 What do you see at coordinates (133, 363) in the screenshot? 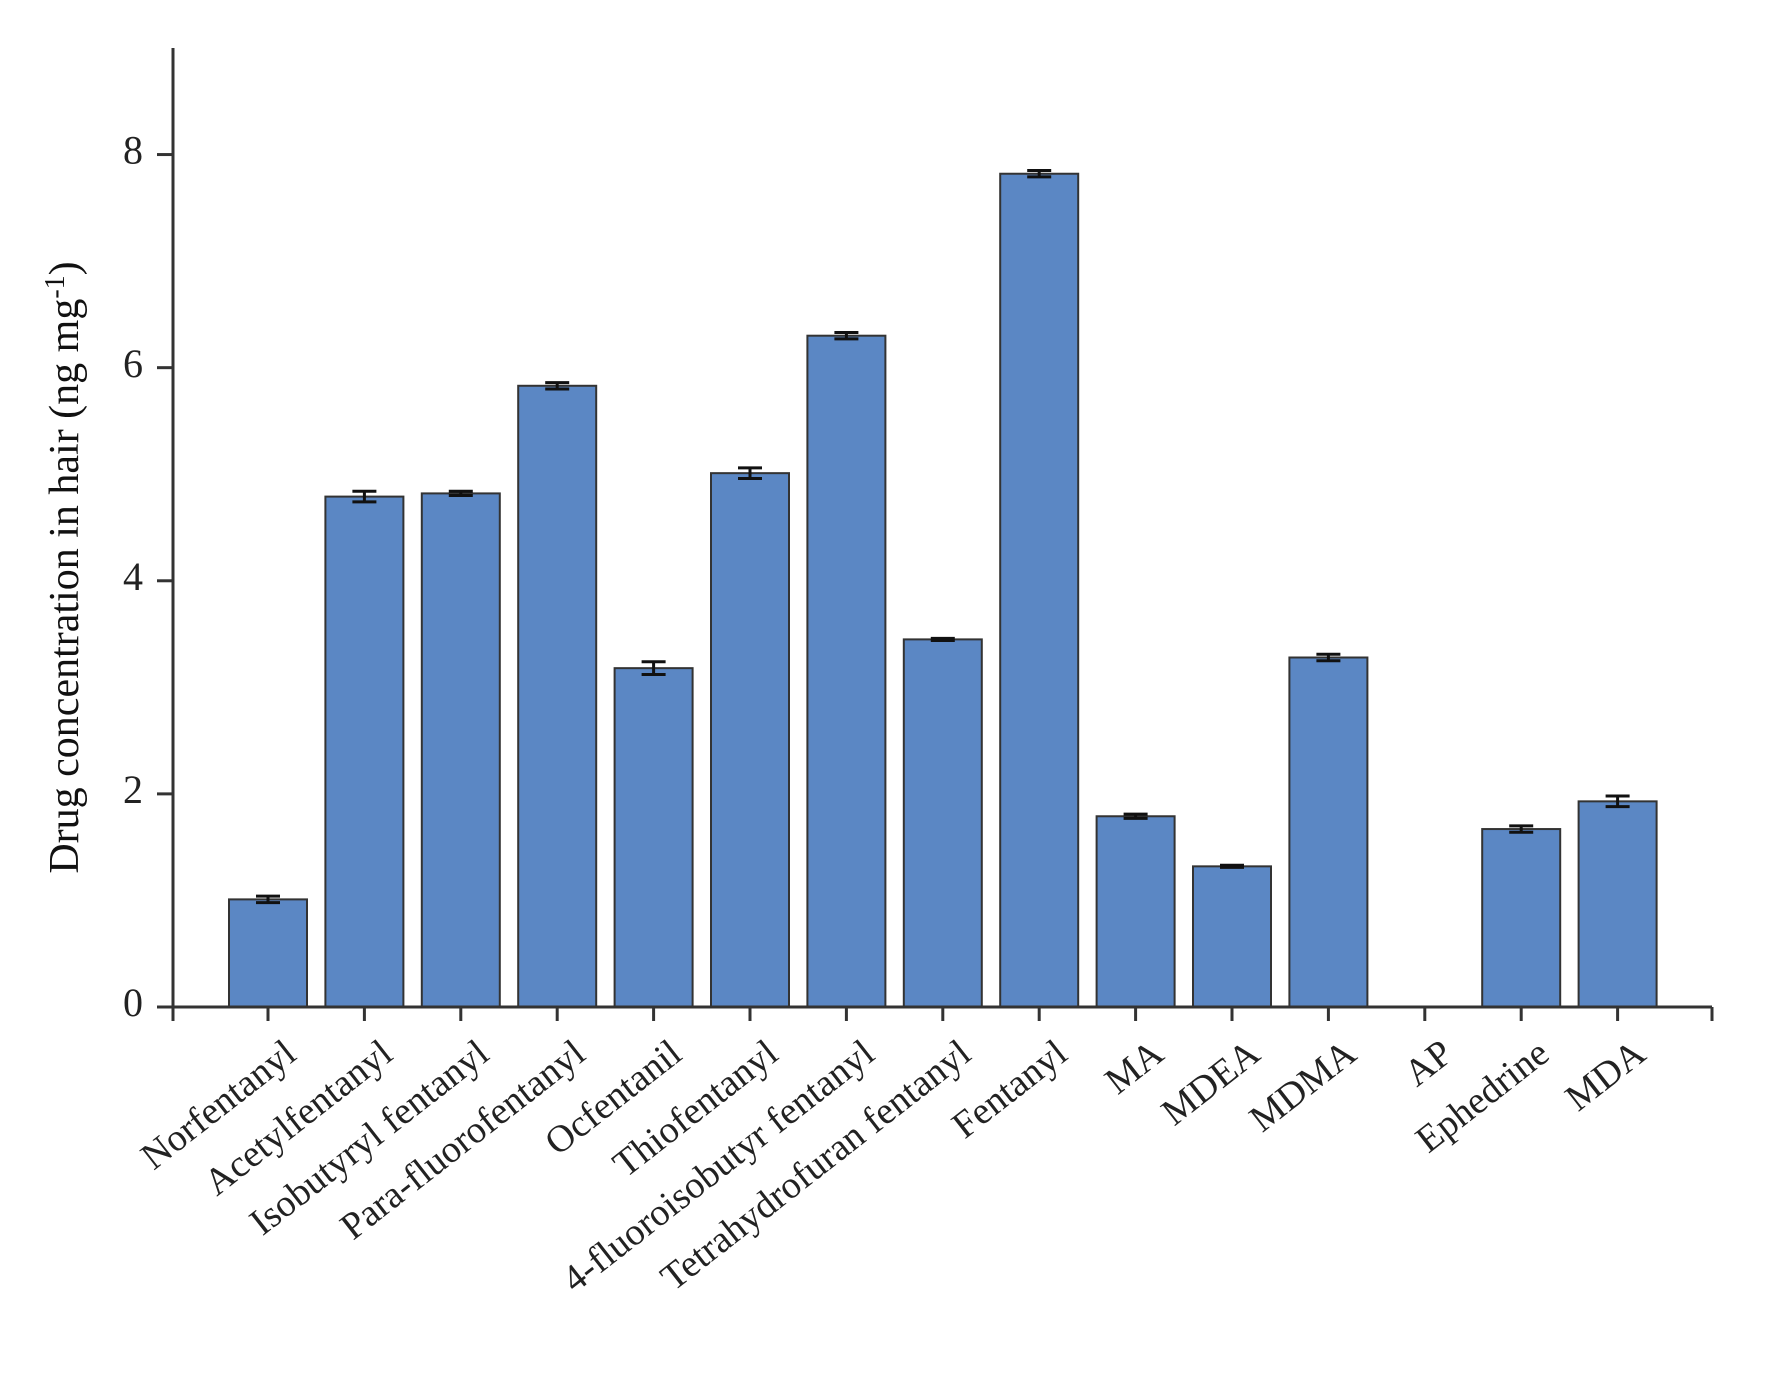
I see `y-tick-label-3: 6` at bounding box center [133, 363].